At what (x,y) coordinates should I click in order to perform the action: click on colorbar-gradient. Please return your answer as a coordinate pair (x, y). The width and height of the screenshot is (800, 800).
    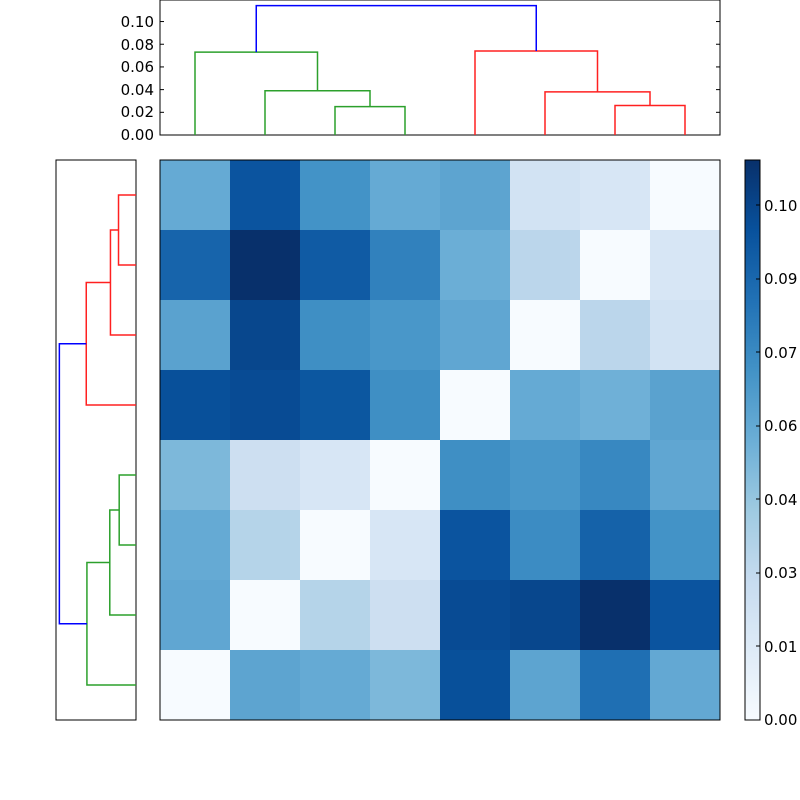
    Looking at the image, I should click on (752, 440).